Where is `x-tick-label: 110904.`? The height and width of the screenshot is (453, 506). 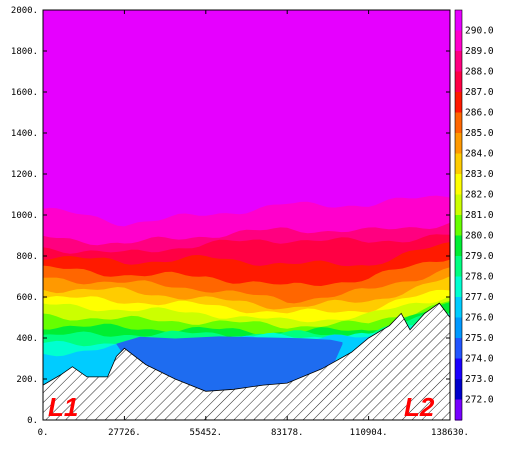
x-tick-label: 110904. is located at coordinates (369, 433).